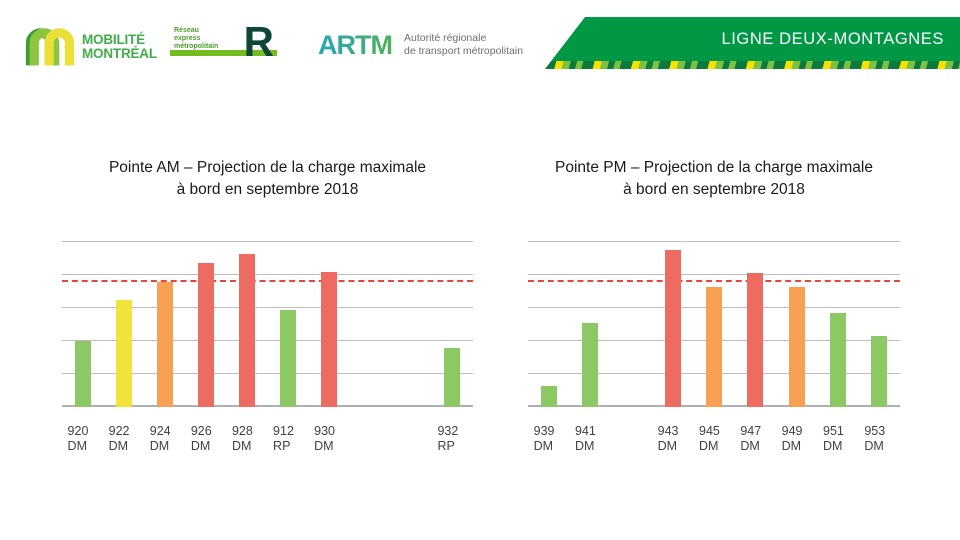 This screenshot has height=540, width=960. Describe the element at coordinates (288, 358) in the screenshot. I see `bar-912-rp` at that location.